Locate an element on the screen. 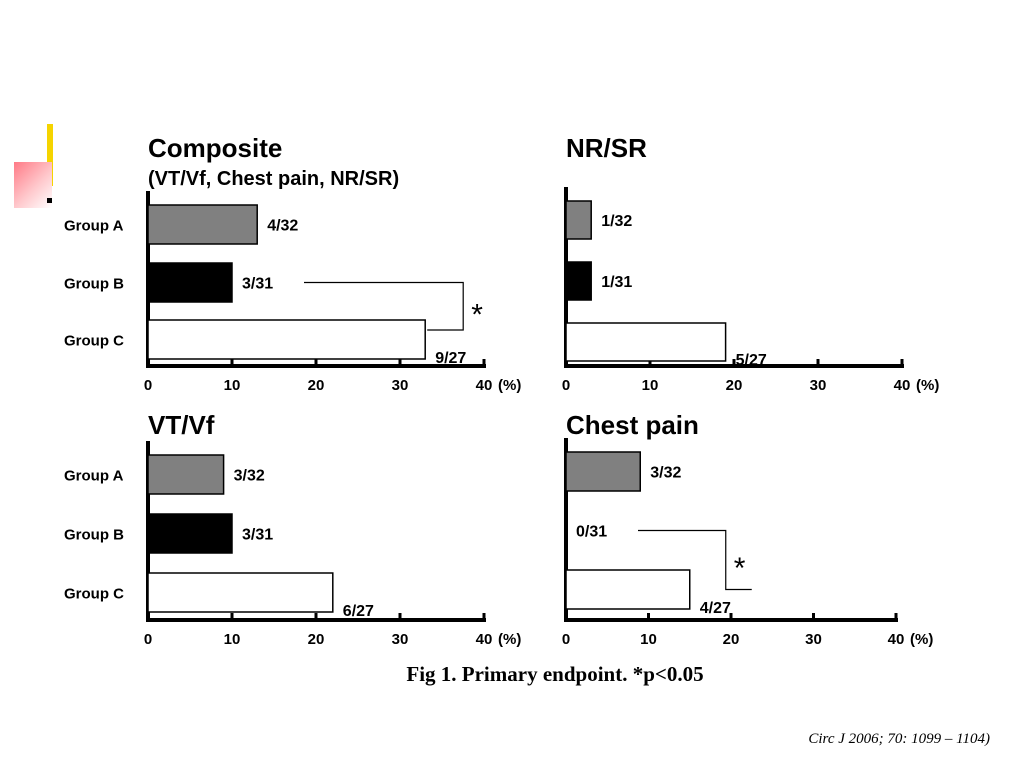 This screenshot has height=768, width=1024. chart3-bar-group-a is located at coordinates (186, 474).